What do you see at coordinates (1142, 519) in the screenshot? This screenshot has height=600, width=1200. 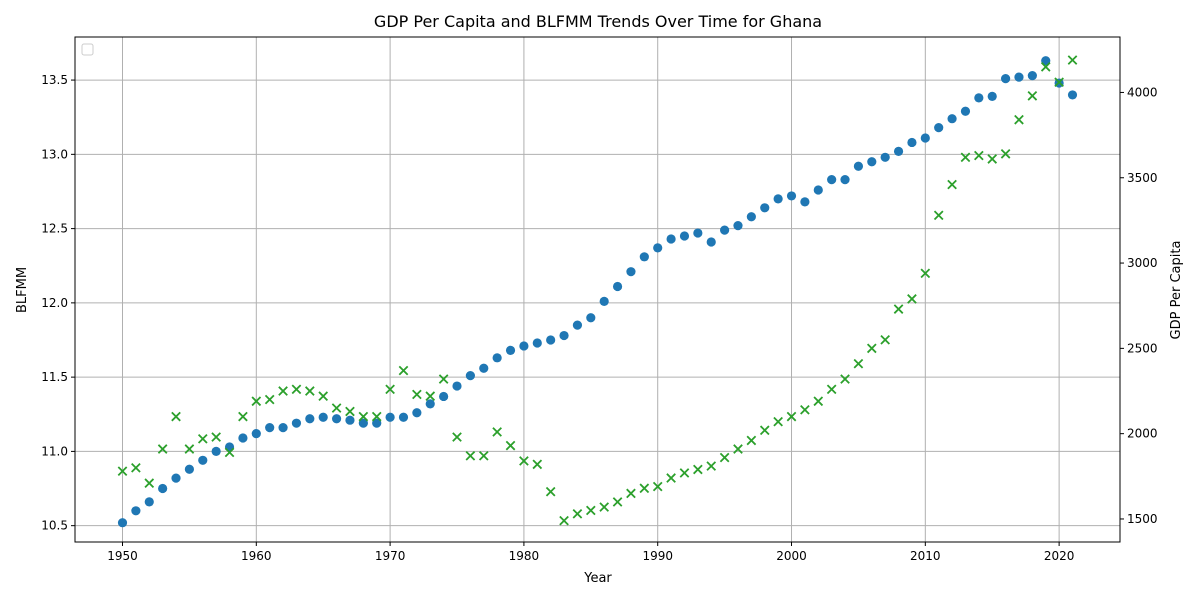 I see `y-right-tick-label: 1500` at bounding box center [1142, 519].